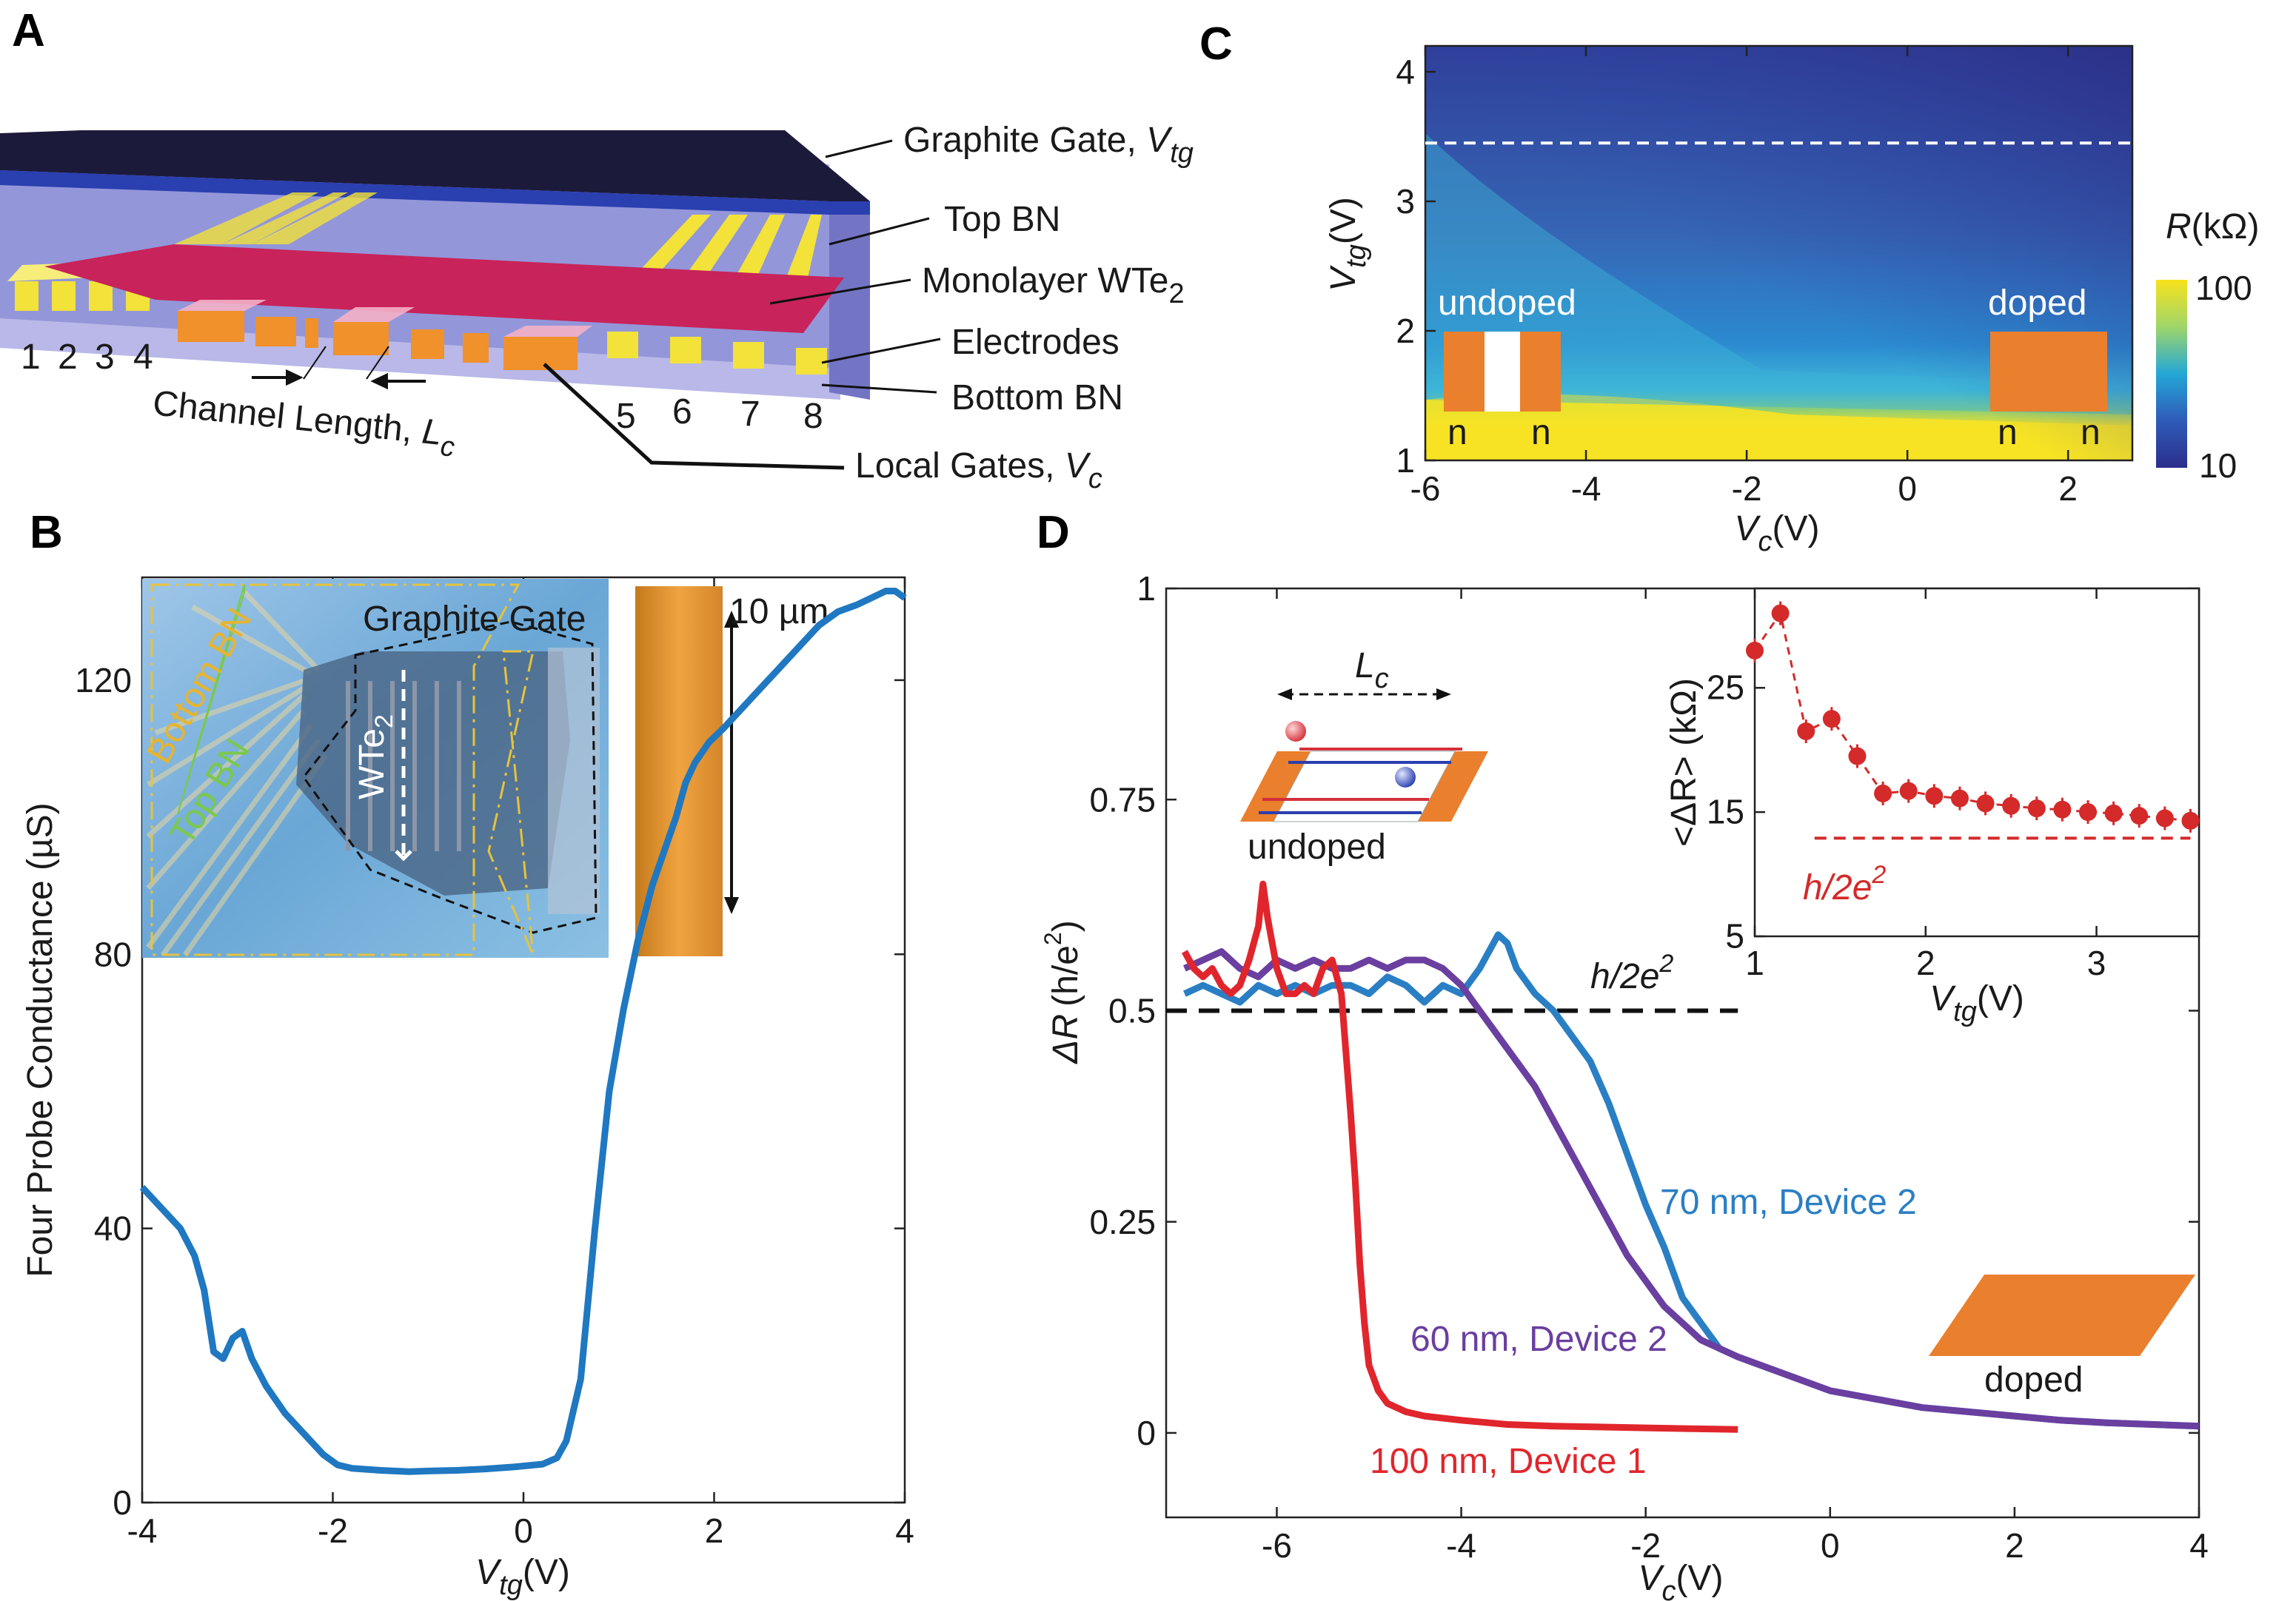 The width and height of the screenshot is (2296, 1601). I want to click on local-gates-top, so click(385, 318).